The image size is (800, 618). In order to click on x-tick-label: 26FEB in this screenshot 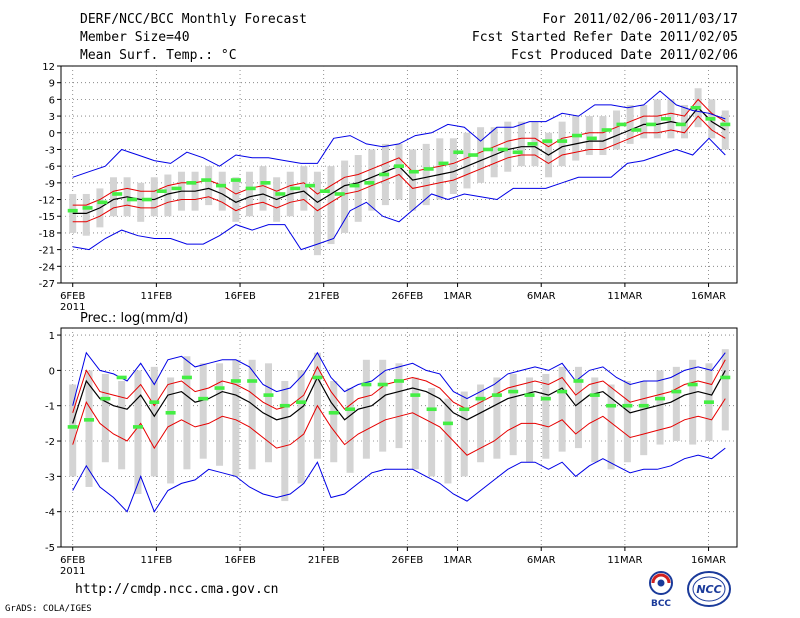, I will do `click(408, 296)`.